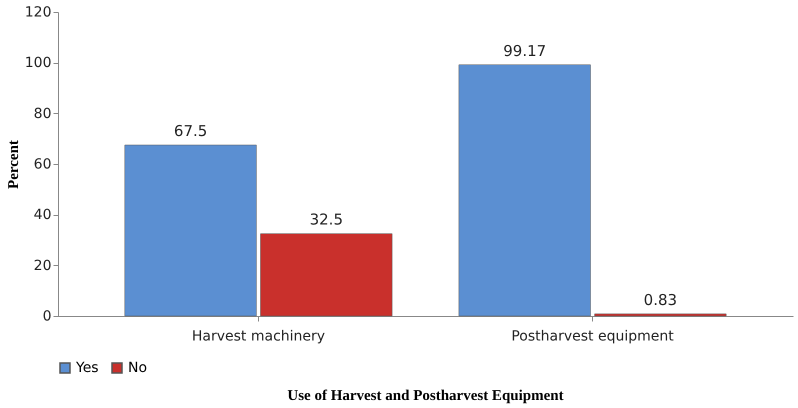 This screenshot has height=408, width=798. I want to click on data-label: 32.5, so click(326, 219).